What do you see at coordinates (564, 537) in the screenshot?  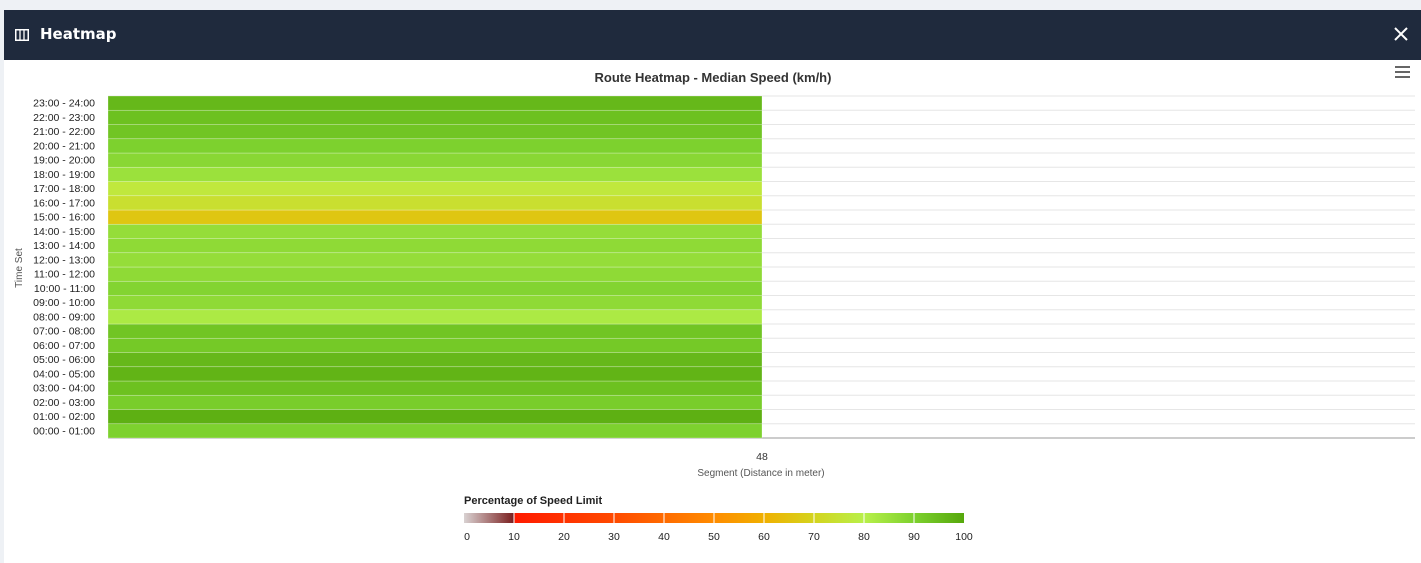 I see `legend-tick-label: 20` at bounding box center [564, 537].